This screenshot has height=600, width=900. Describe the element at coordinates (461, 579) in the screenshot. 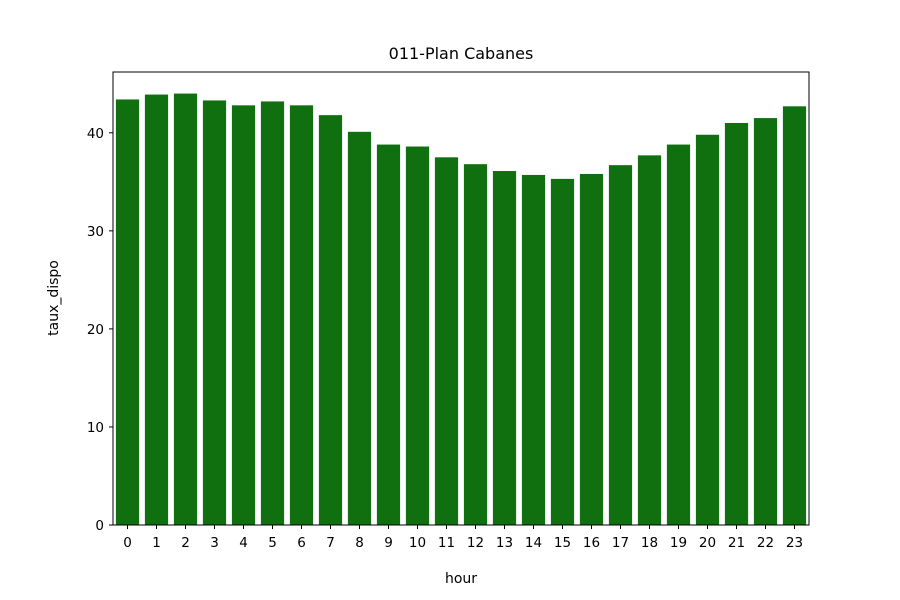

I see `x-axis-label: hour` at that location.